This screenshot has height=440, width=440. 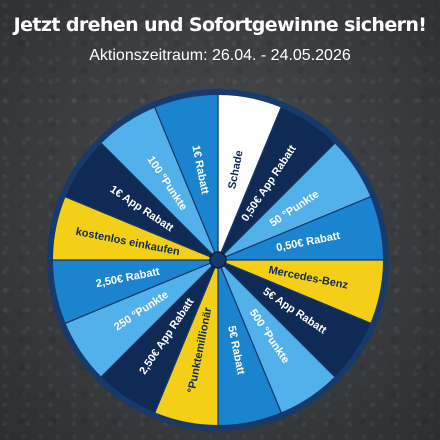 I want to click on campaign-period: Aktionszeitraum: 26.04. - 24.05.2026, so click(x=220, y=55).